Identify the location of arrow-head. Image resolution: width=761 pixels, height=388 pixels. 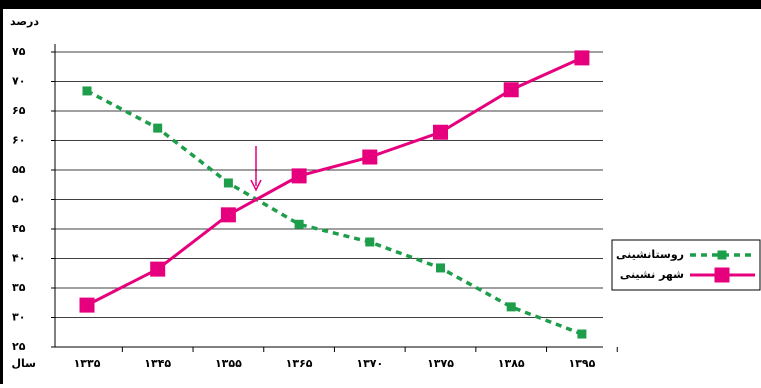
(256, 185).